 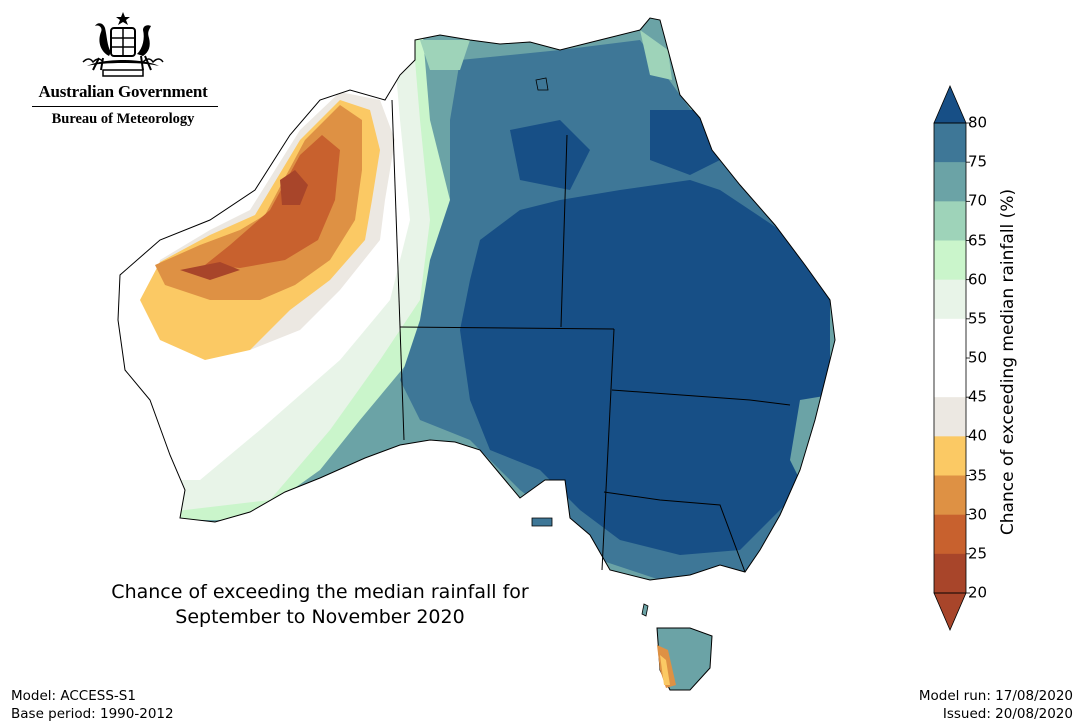 I want to click on footer-left: Model: ACCESS-S1 Base period: 1990-2012, so click(x=92, y=705).